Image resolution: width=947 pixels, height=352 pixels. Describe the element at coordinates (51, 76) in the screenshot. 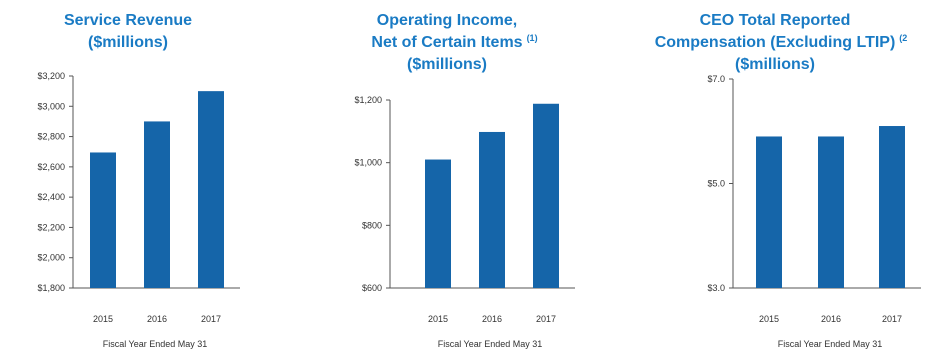

I see `y-tick-label: $3,200` at that location.